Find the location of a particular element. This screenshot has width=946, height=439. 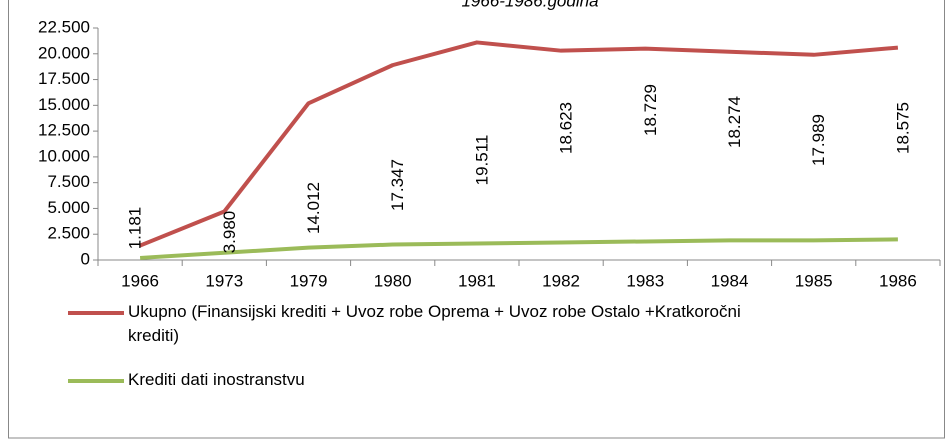

annotation: 17.989 is located at coordinates (818, 140).